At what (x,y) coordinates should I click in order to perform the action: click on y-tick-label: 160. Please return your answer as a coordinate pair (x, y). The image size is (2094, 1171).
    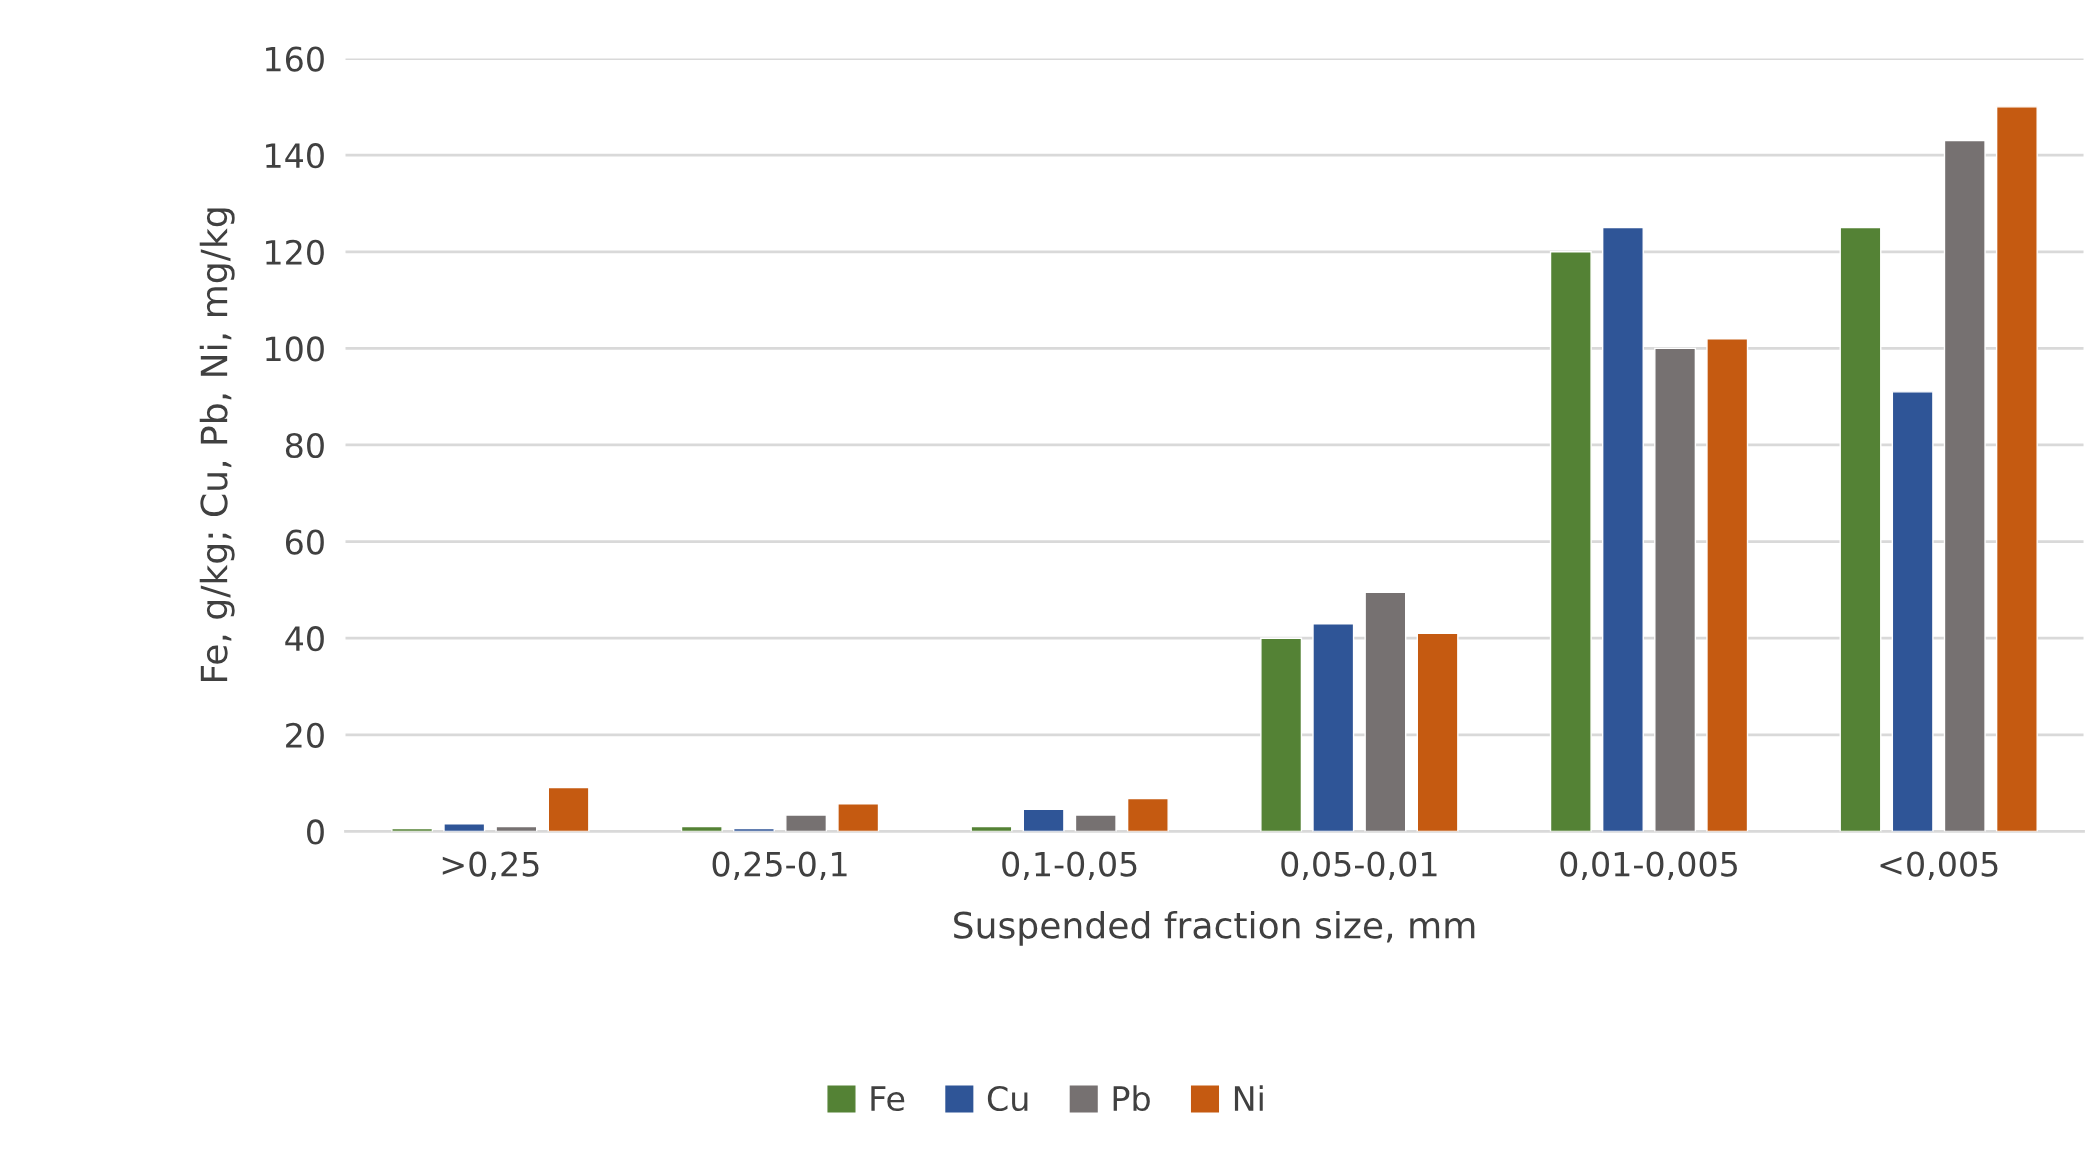
    Looking at the image, I should click on (295, 59).